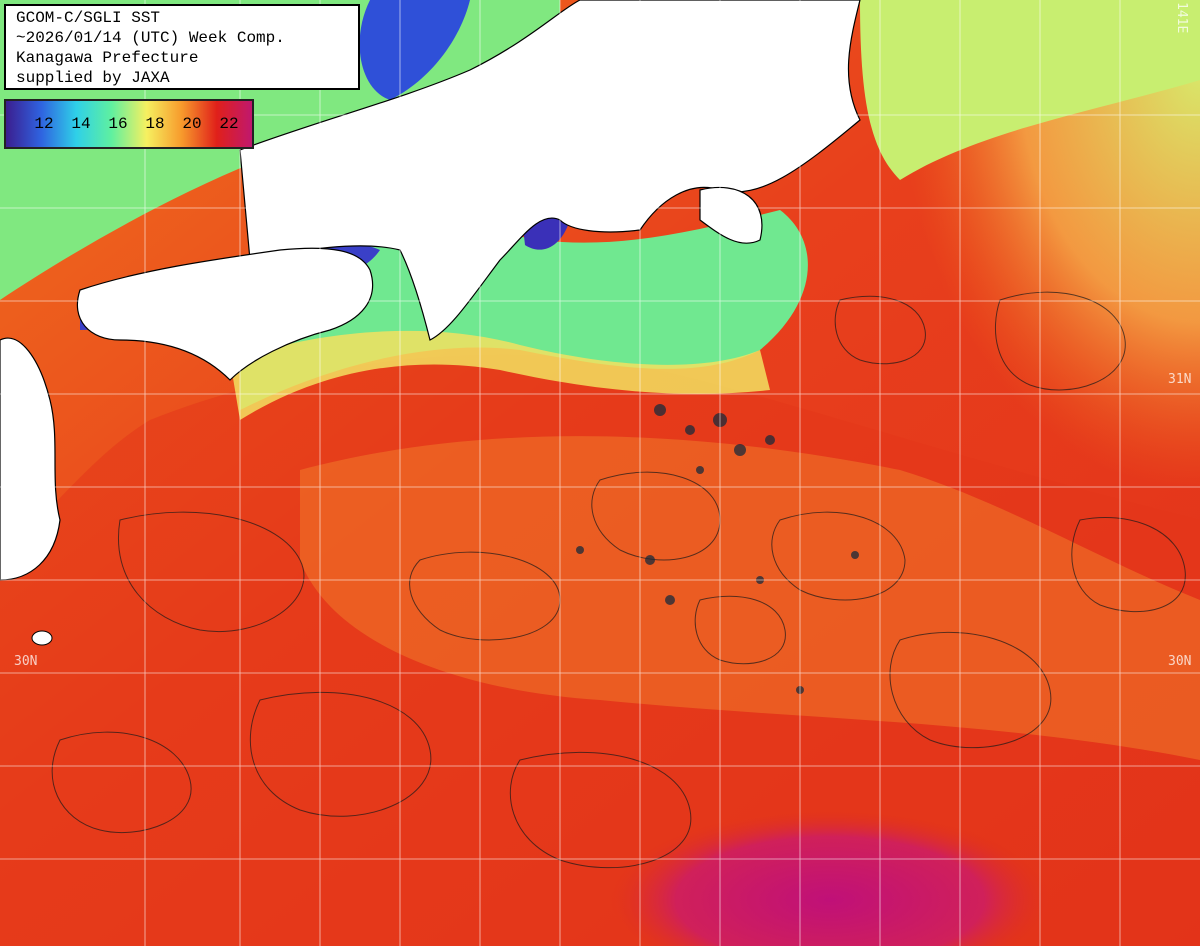  What do you see at coordinates (1180, 379) in the screenshot?
I see `lat-label-31n: 31N` at bounding box center [1180, 379].